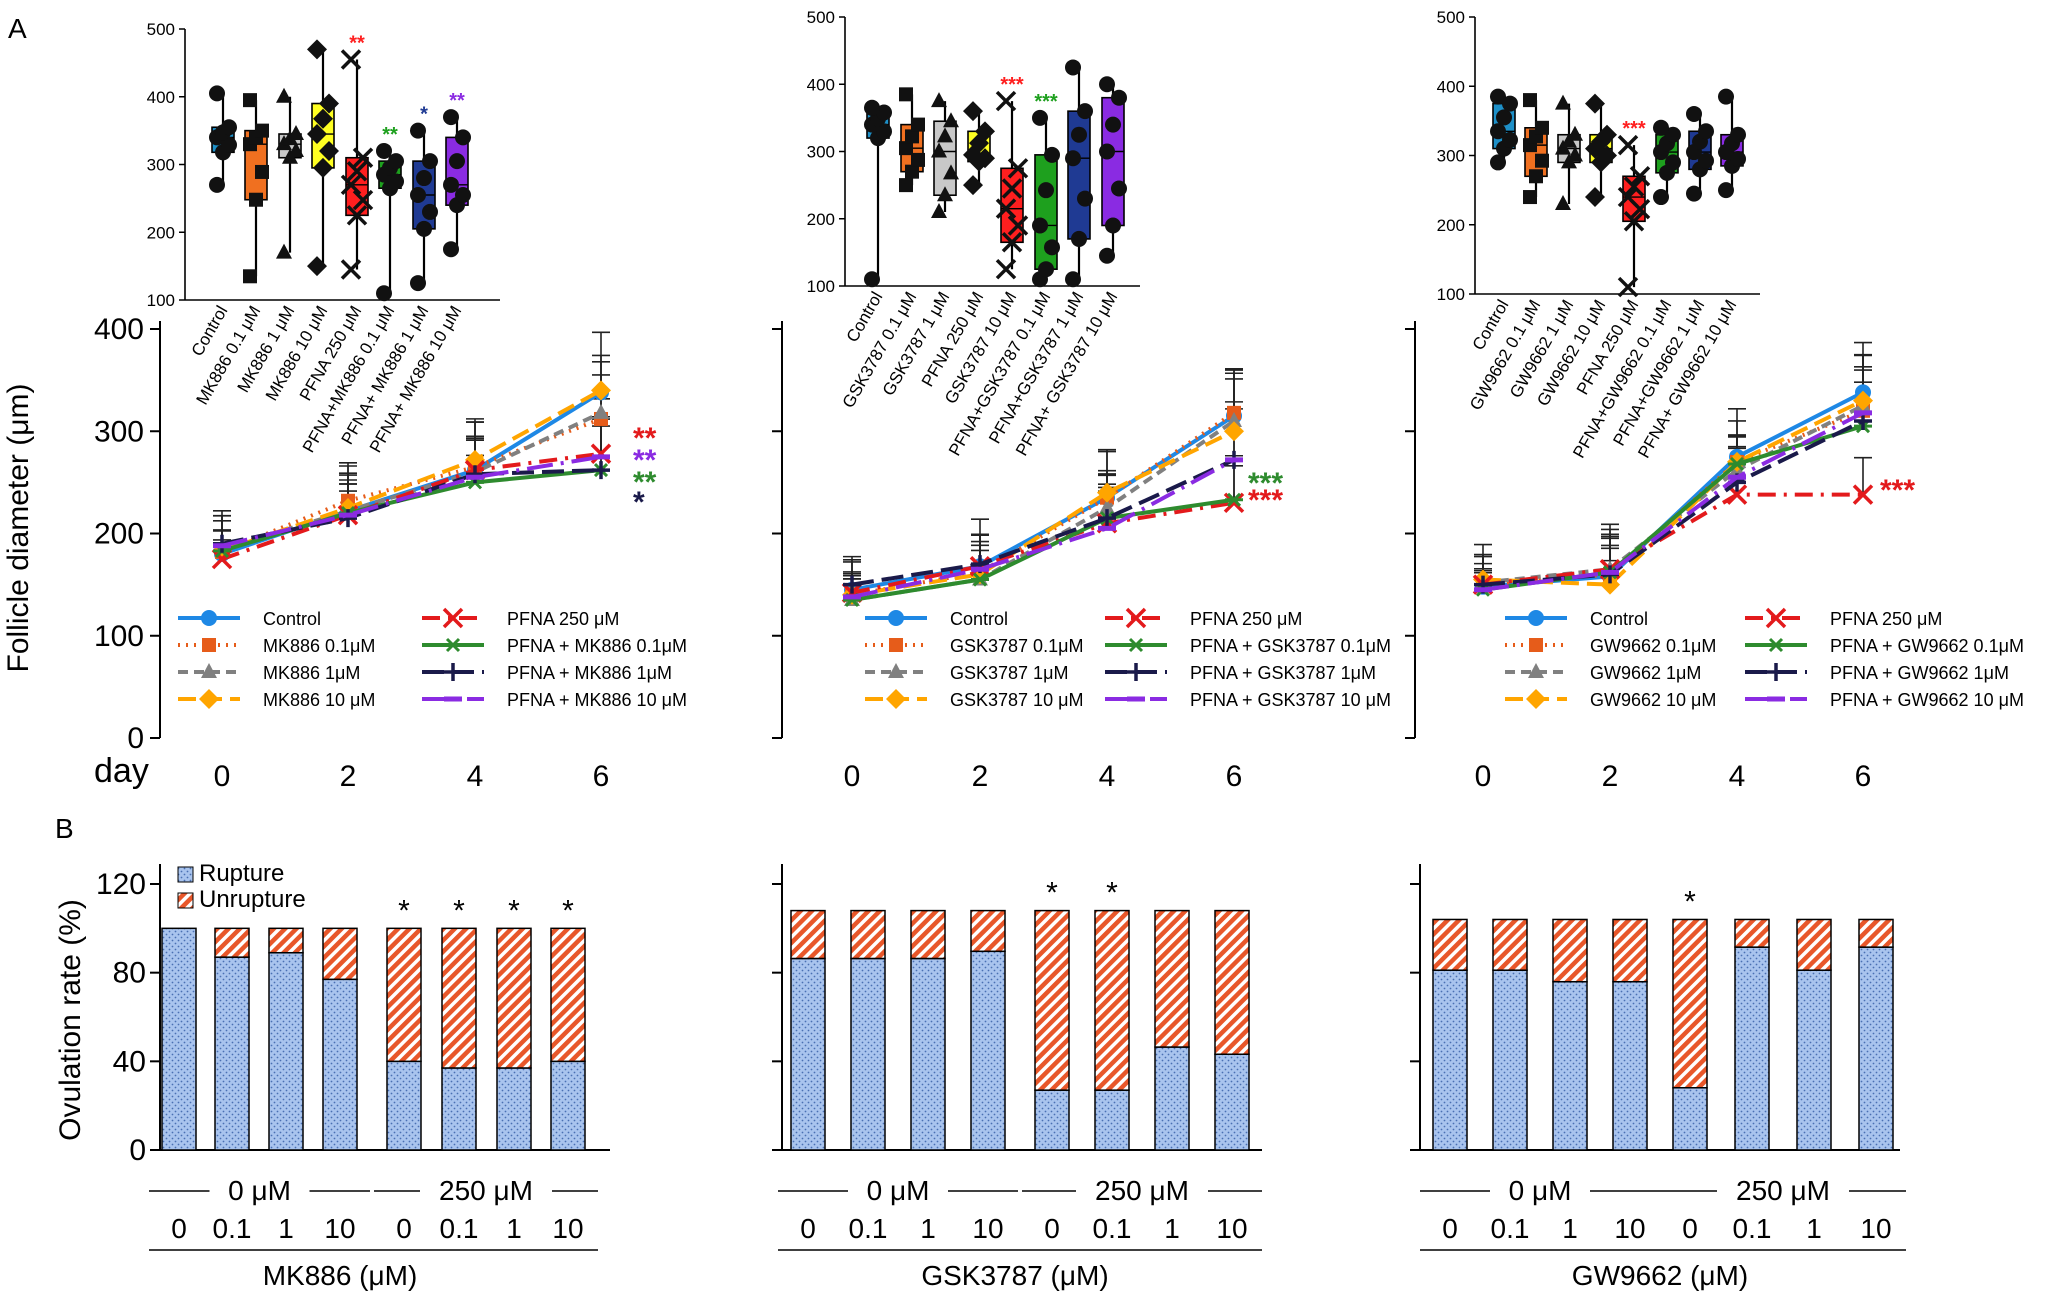 This screenshot has height=1293, width=2048. I want to click on legend-label: GSK3787 10 μM, so click(1016, 700).